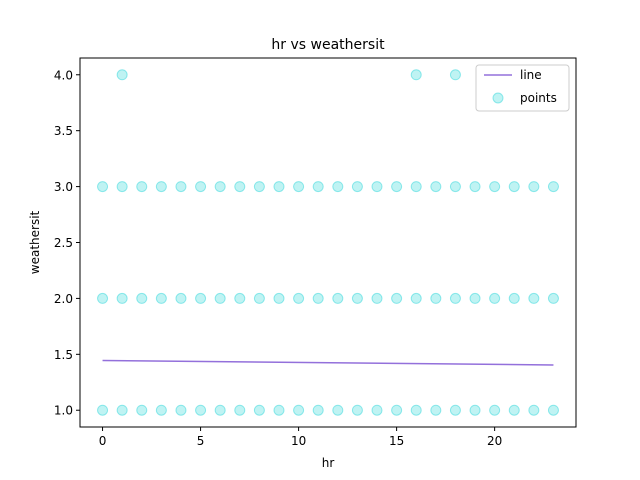 The height and width of the screenshot is (480, 640). Describe the element at coordinates (63, 187) in the screenshot. I see `y-tick-label: 3.0` at that location.